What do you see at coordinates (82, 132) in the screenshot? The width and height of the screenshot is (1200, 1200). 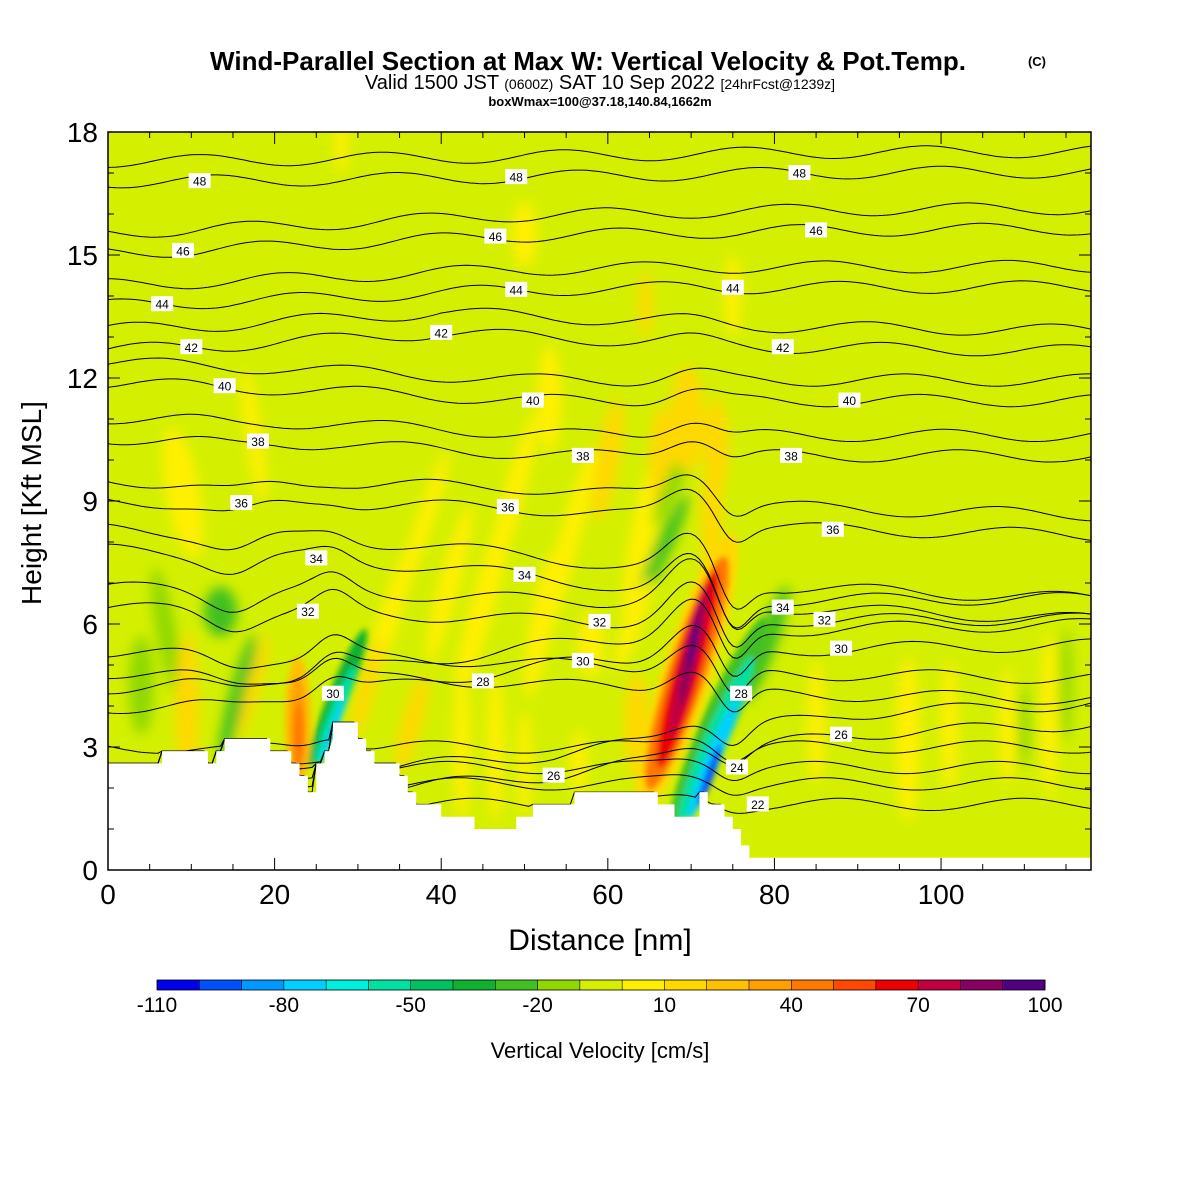 I see `y-tick-label: 18` at bounding box center [82, 132].